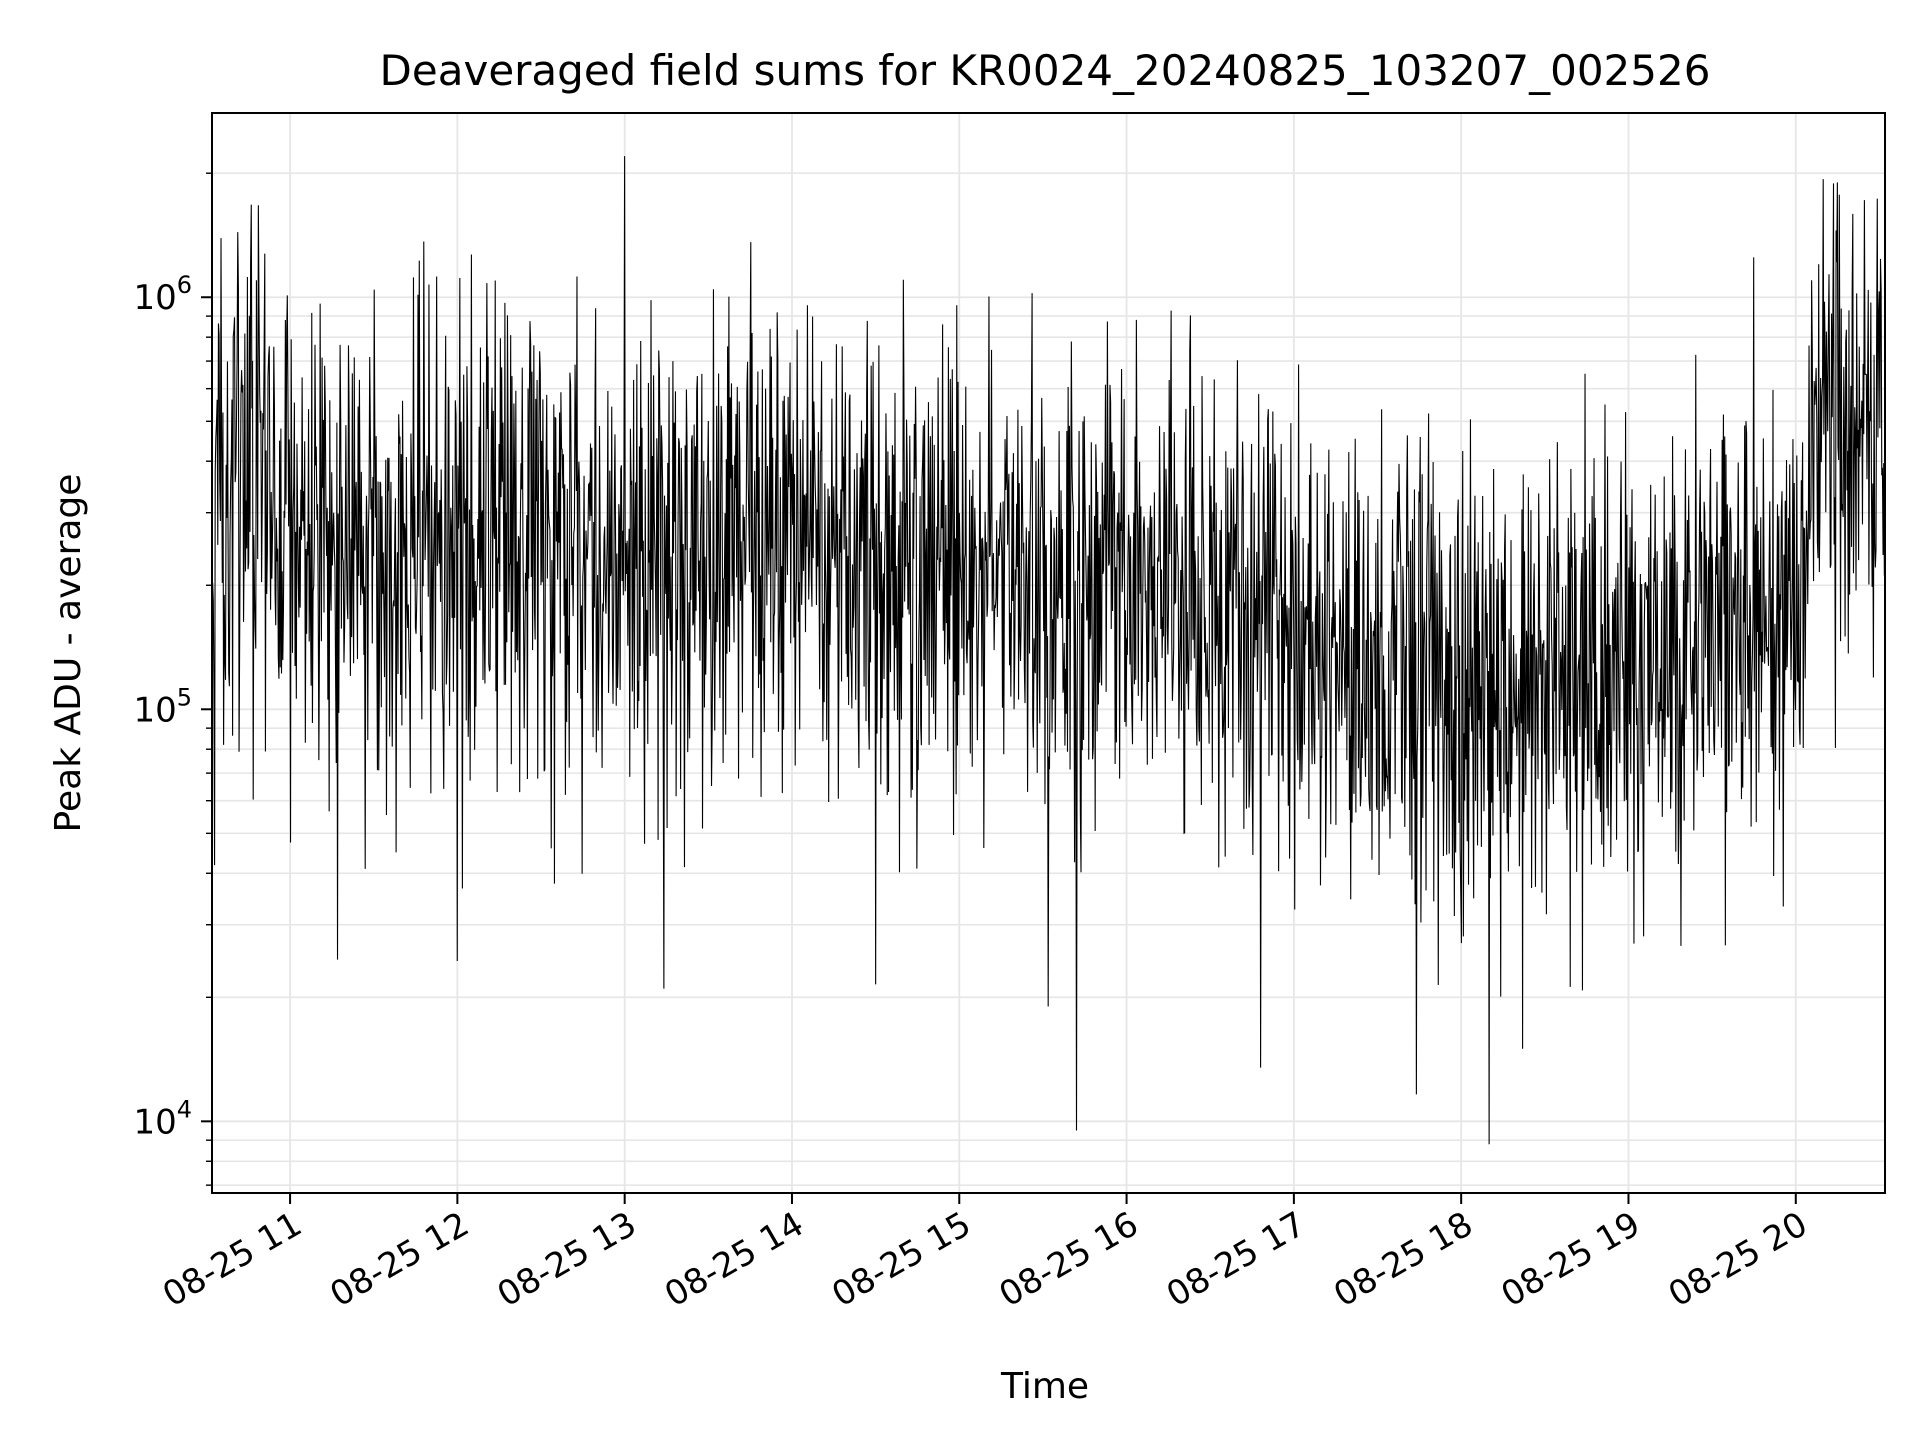  I want to click on y-tick-label: 10⁵, so click(162, 706).